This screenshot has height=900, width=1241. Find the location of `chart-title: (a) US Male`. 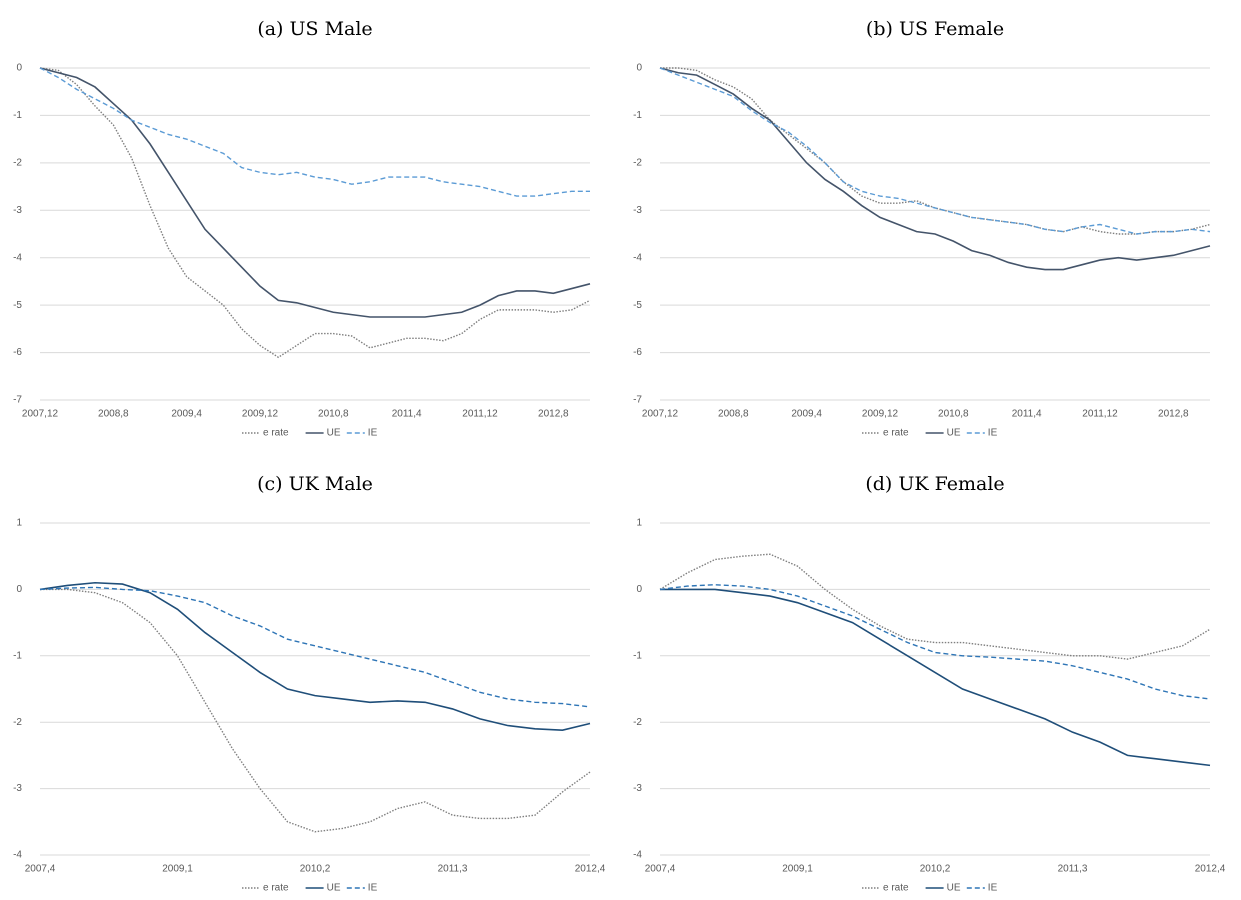

chart-title: (a) US Male is located at coordinates (314, 29).